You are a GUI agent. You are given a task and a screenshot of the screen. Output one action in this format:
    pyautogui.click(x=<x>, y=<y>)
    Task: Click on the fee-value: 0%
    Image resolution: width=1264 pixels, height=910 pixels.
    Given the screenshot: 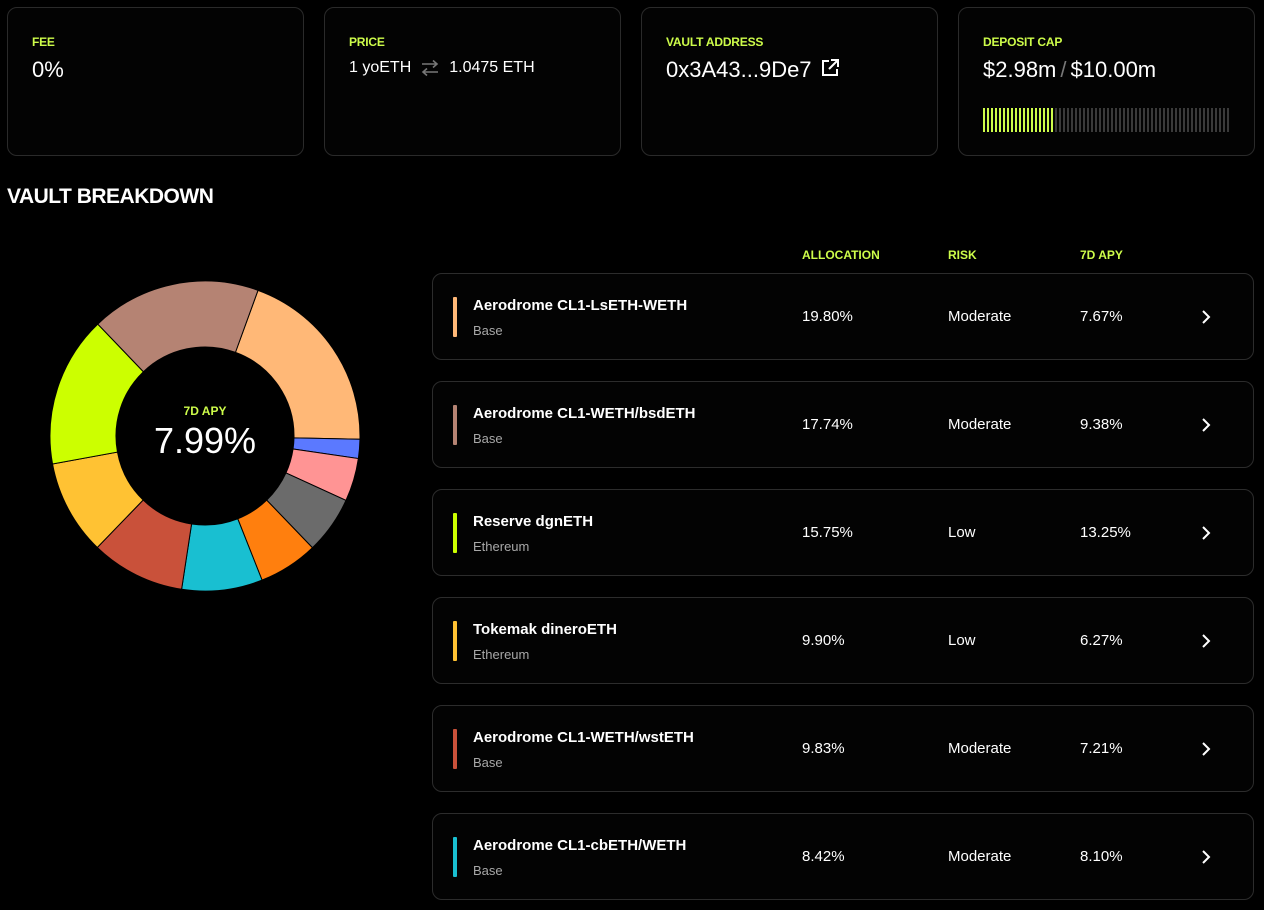 What is the action you would take?
    pyautogui.click(x=48, y=69)
    